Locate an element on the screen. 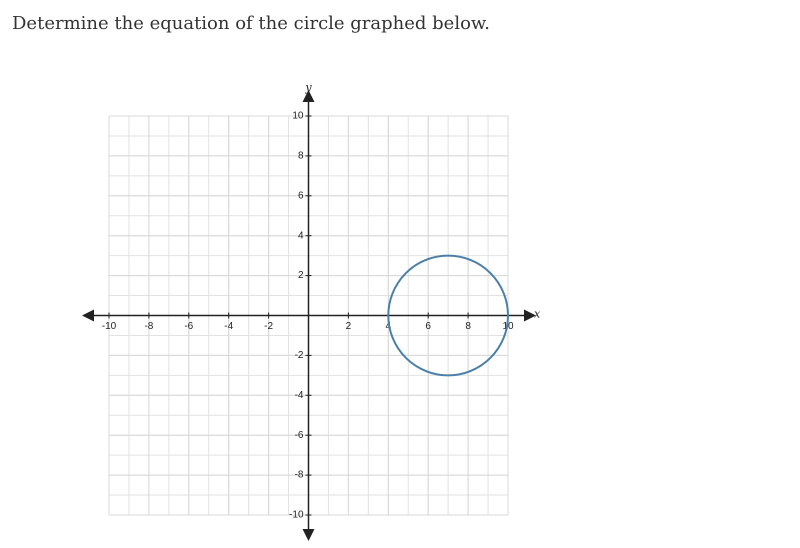  x-tick-label: 8 is located at coordinates (468, 326).